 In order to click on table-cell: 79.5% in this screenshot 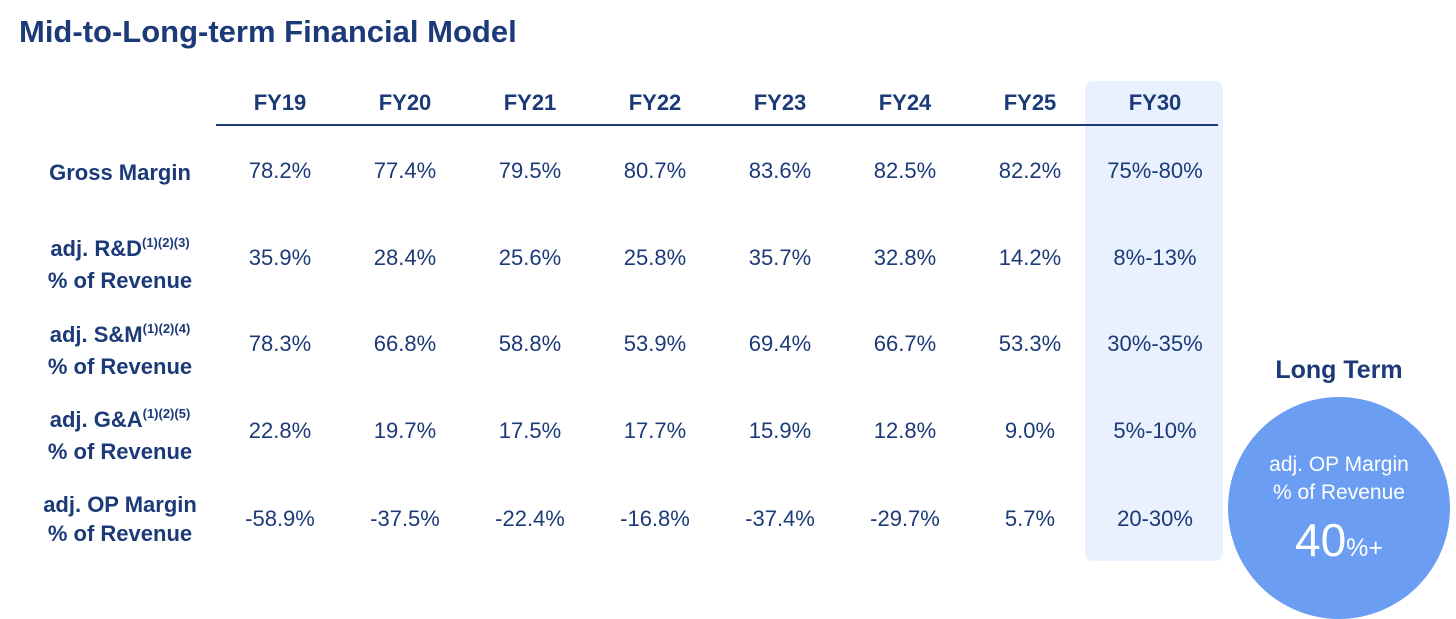, I will do `click(530, 170)`.